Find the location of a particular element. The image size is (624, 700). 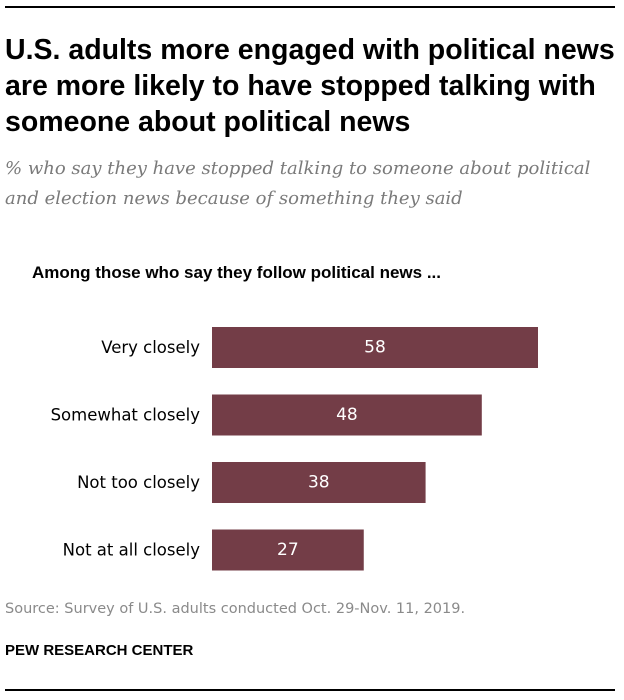

bar-value-label: 38 is located at coordinates (319, 483).